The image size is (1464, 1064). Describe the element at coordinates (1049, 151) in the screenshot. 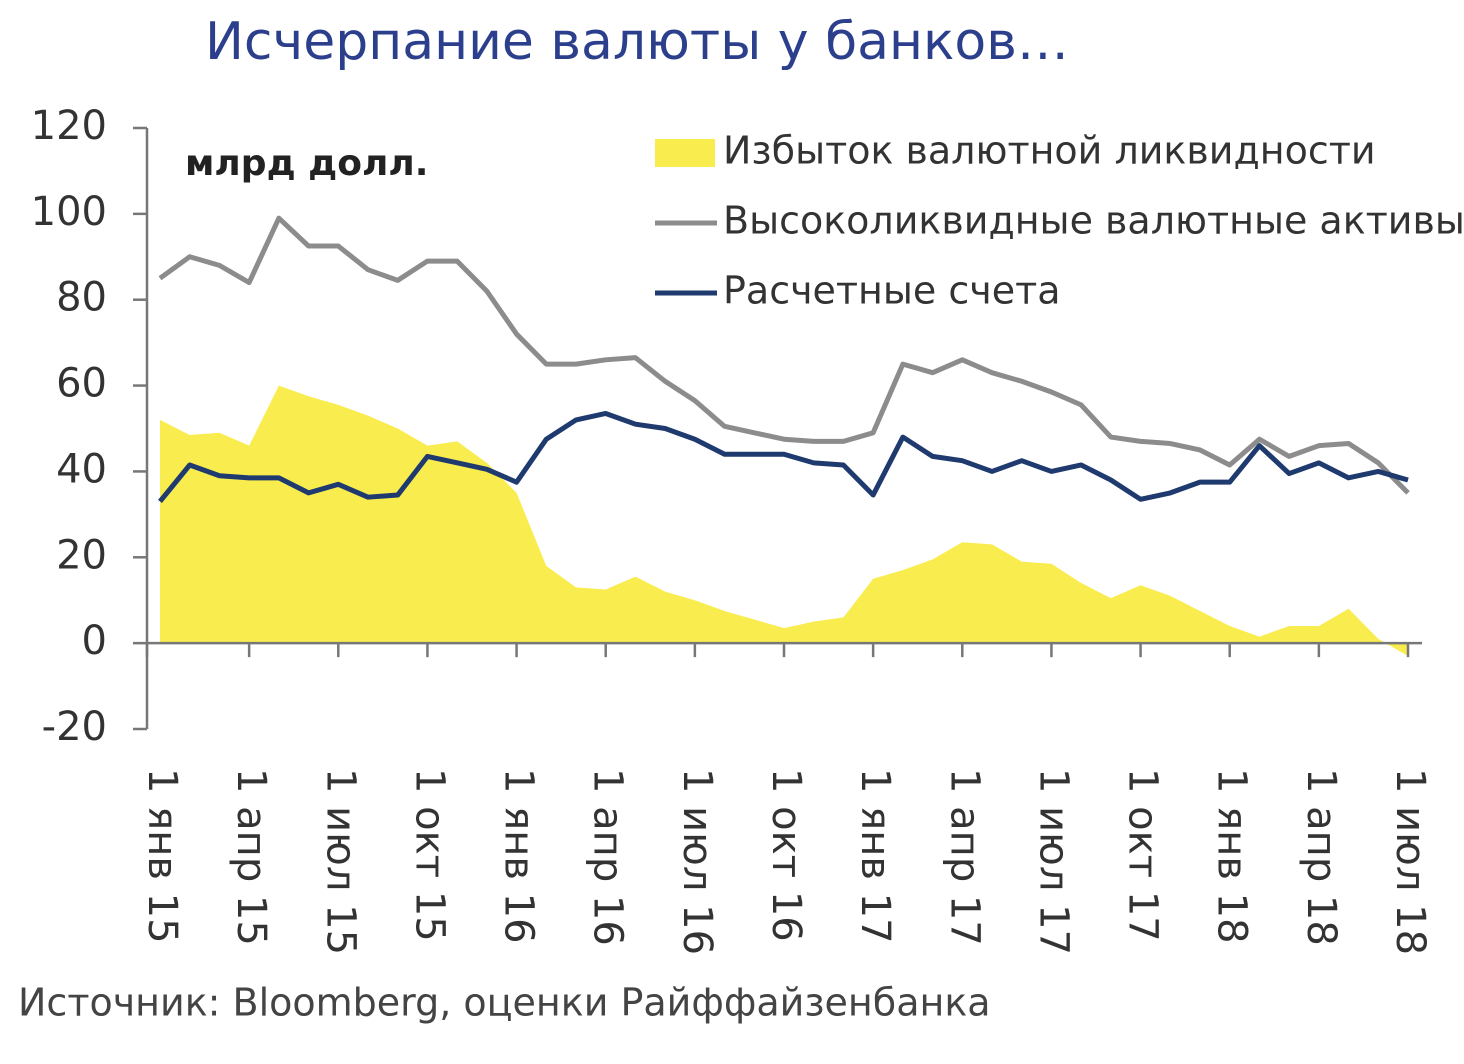

I see `legend-label: Избыток валютной ликвидности` at that location.